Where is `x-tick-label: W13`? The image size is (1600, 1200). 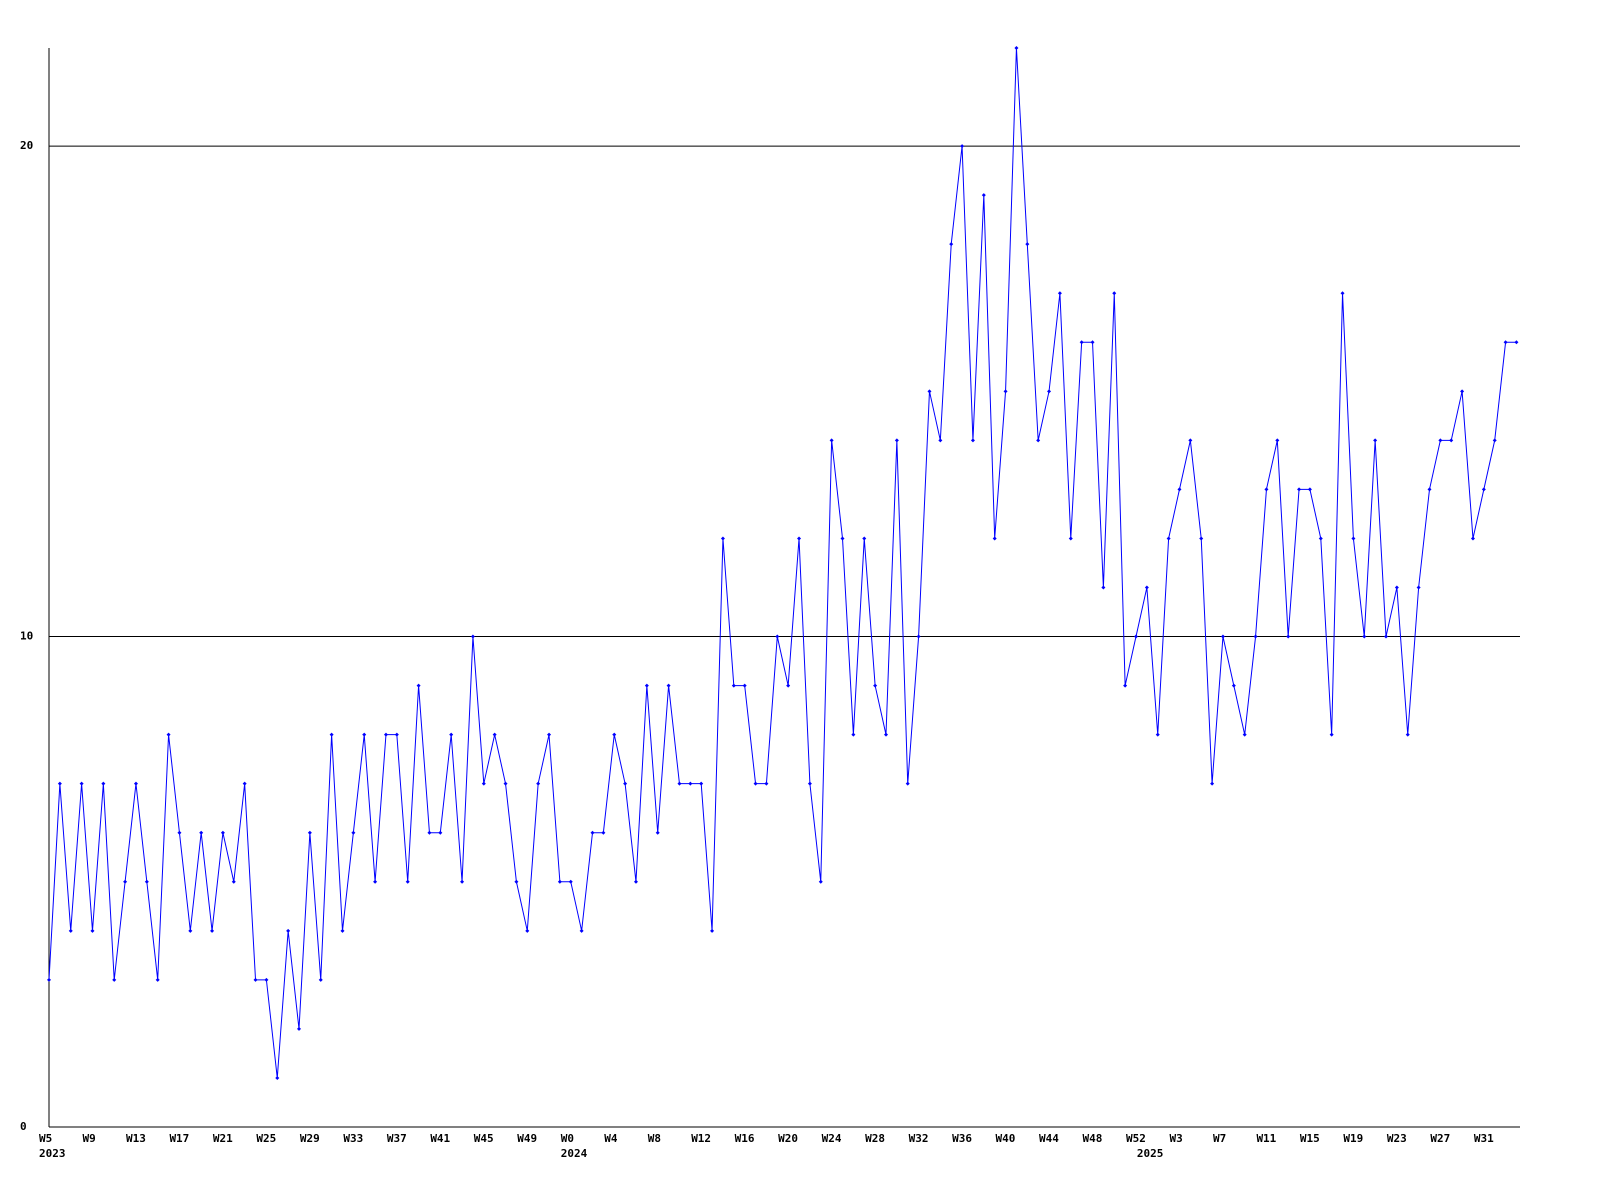
x-tick-label: W13 is located at coordinates (136, 1138).